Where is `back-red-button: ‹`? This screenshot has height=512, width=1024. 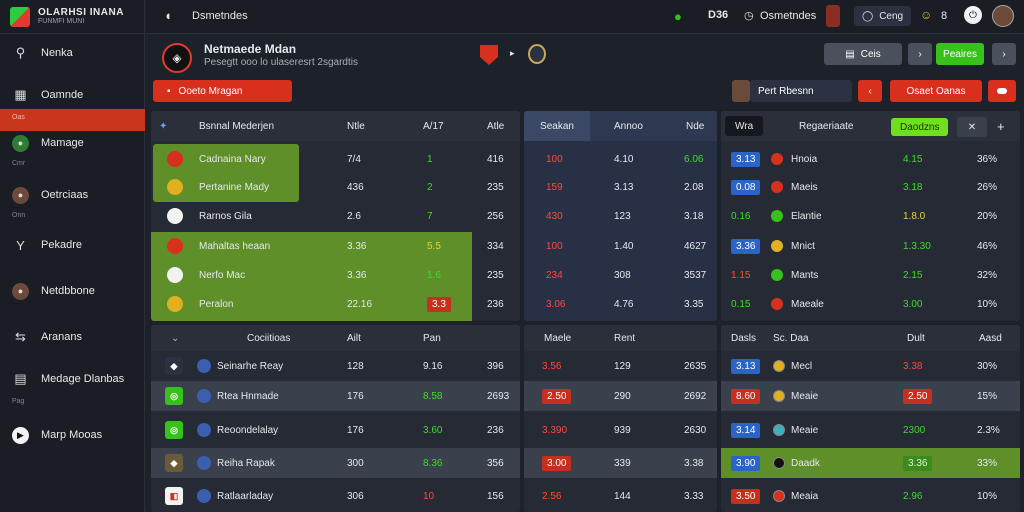 back-red-button: ‹ is located at coordinates (870, 91).